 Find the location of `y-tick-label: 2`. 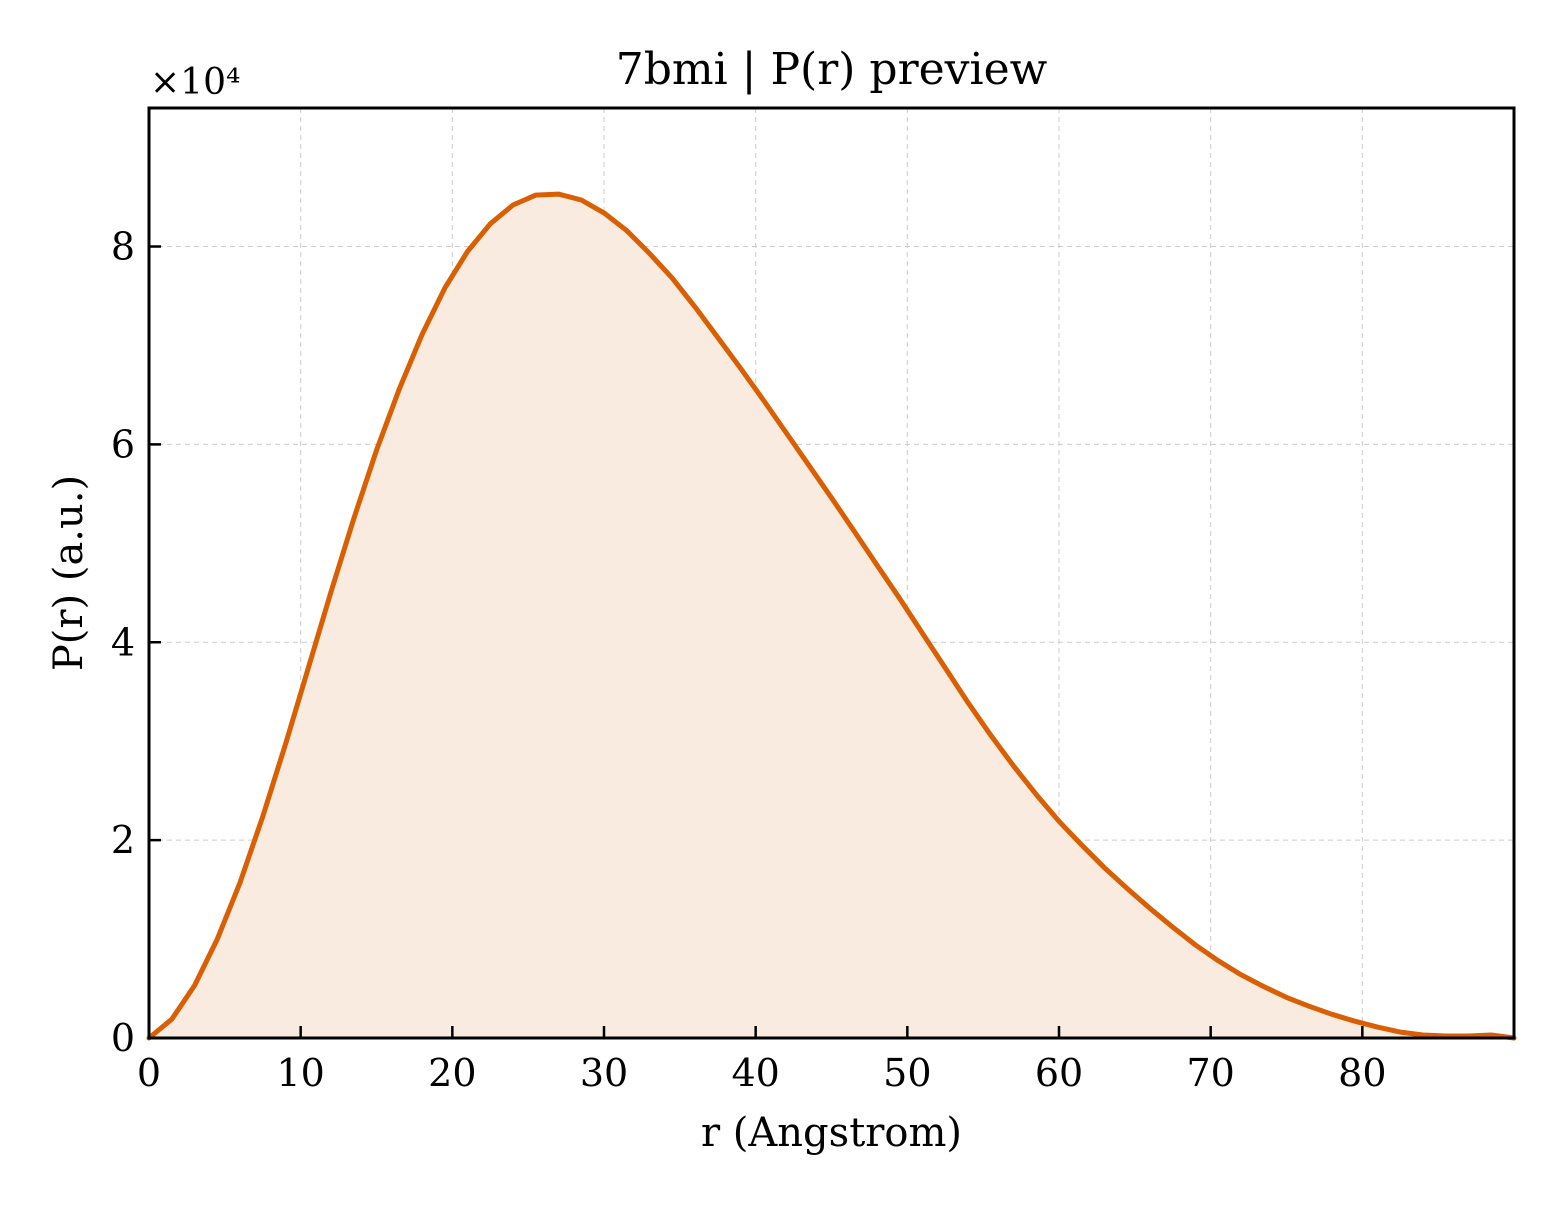

y-tick-label: 2 is located at coordinates (123, 840).